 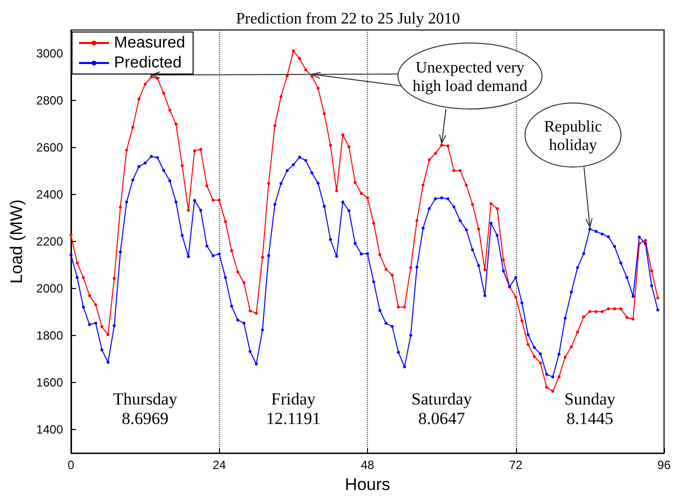 What do you see at coordinates (664, 465) in the screenshot?
I see `x-tick-label: 96` at bounding box center [664, 465].